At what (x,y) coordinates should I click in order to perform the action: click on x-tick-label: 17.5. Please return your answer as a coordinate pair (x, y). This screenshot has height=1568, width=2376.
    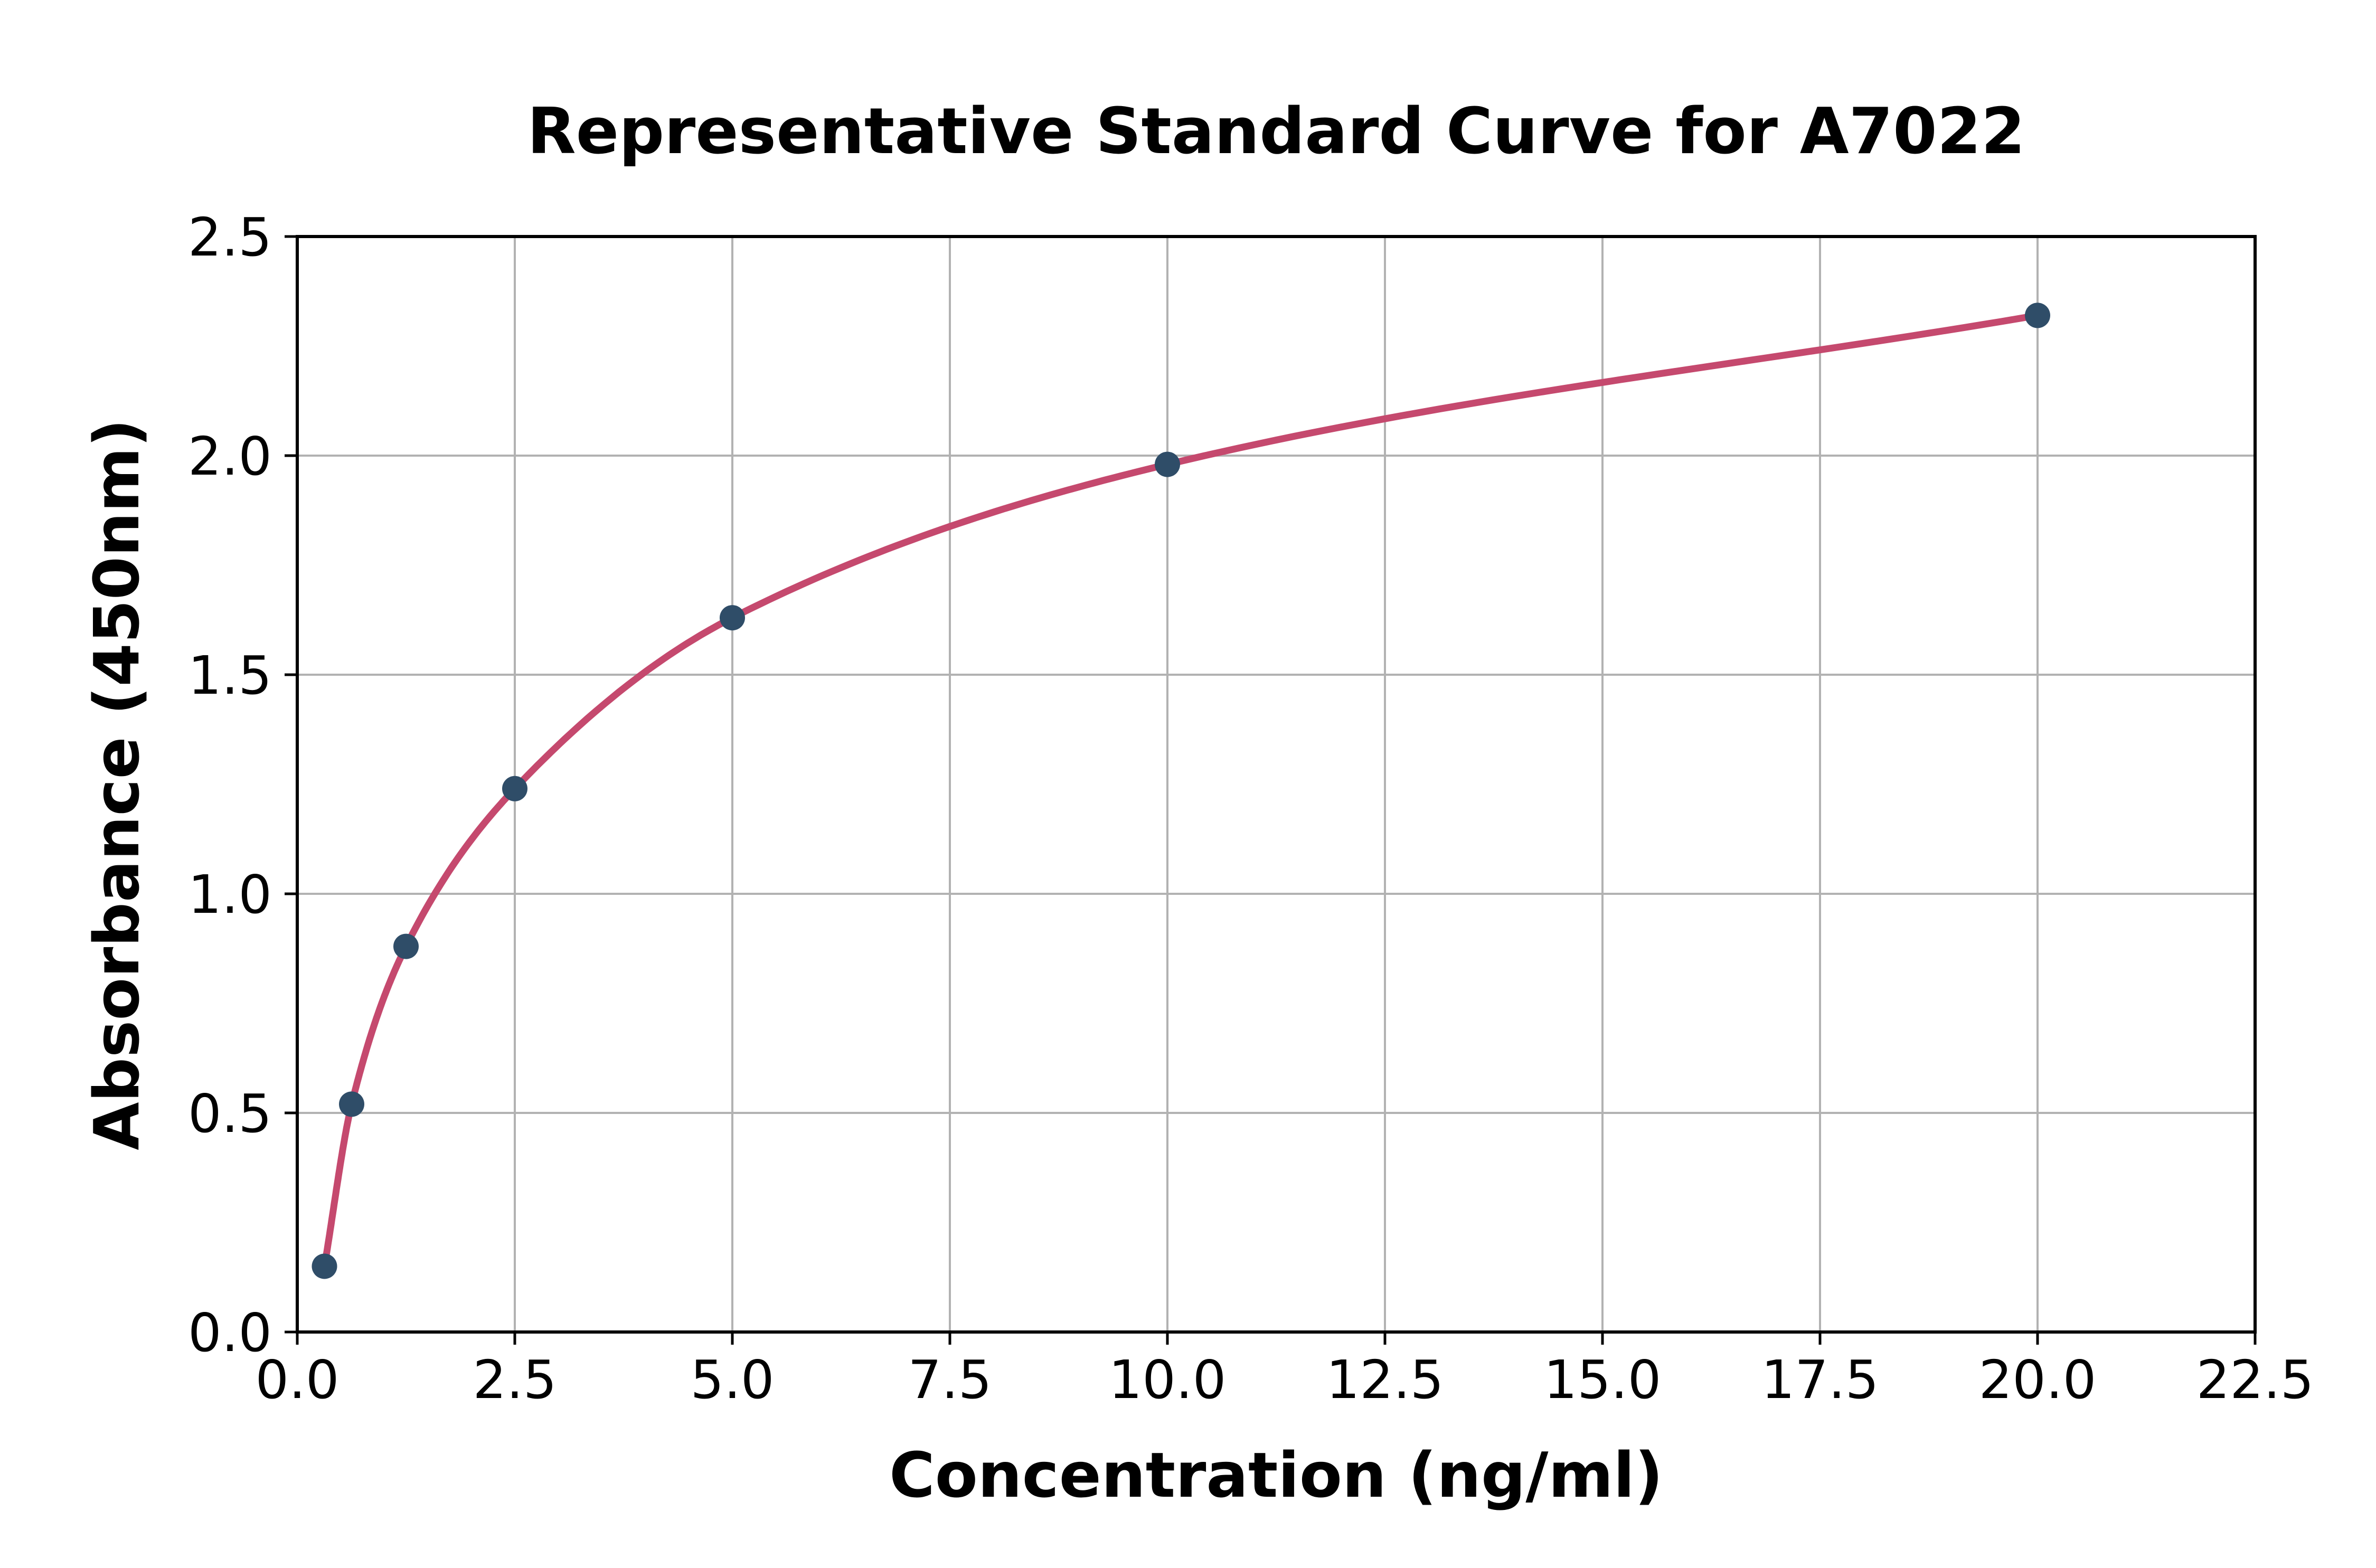
    Looking at the image, I should click on (1820, 1380).